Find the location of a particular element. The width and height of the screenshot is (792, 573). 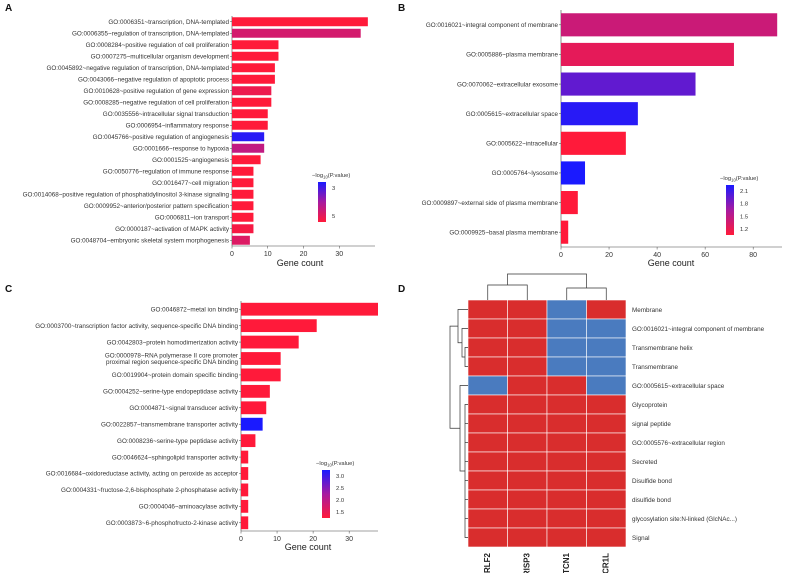

row-dendrogram is located at coordinates (458, 423).